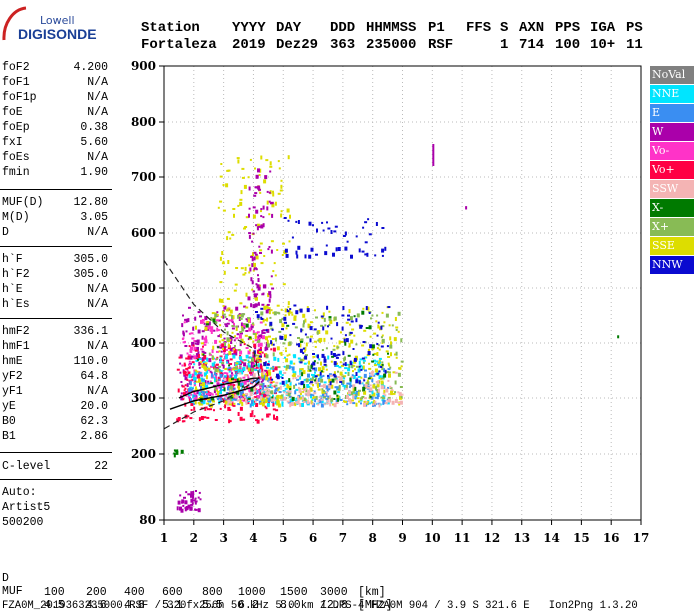 The image size is (700, 613). Describe the element at coordinates (249, 28) in the screenshot. I see `header-label-year: YYYY` at that location.